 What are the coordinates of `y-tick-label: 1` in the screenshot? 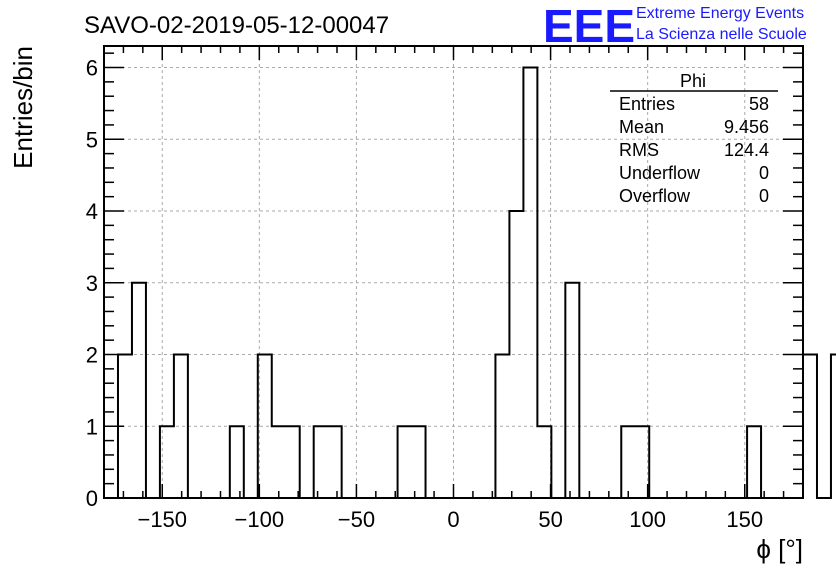 It's located at (92, 426).